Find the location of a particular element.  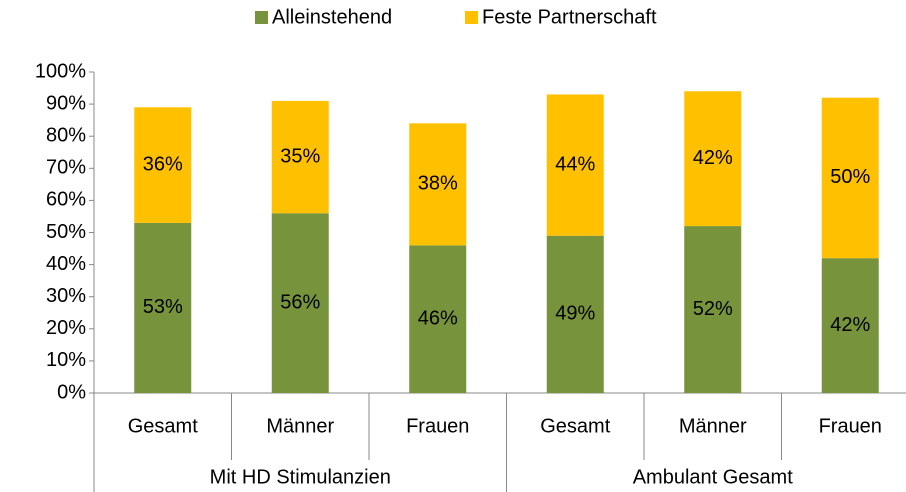

y-tick-label: 80% is located at coordinates (66, 135).